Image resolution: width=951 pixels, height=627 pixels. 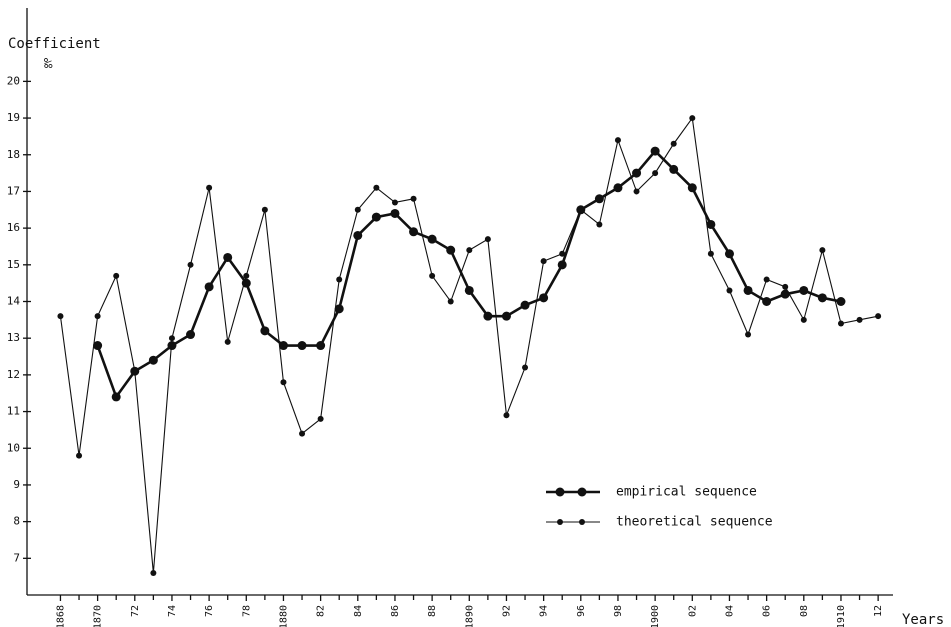 What do you see at coordinates (686, 492) in the screenshot?
I see `legend-label: empirical sequence` at bounding box center [686, 492].